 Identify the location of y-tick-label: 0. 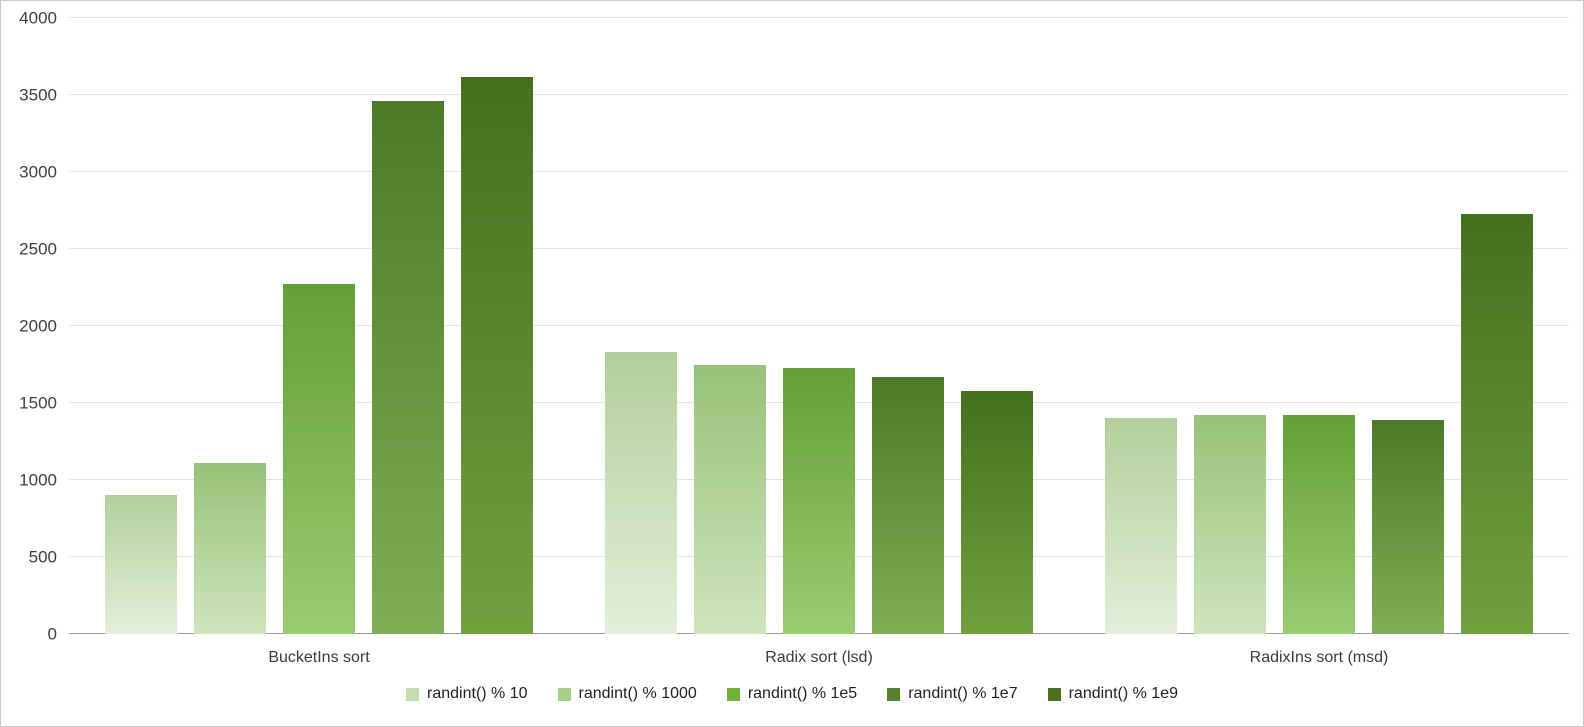
(52, 634).